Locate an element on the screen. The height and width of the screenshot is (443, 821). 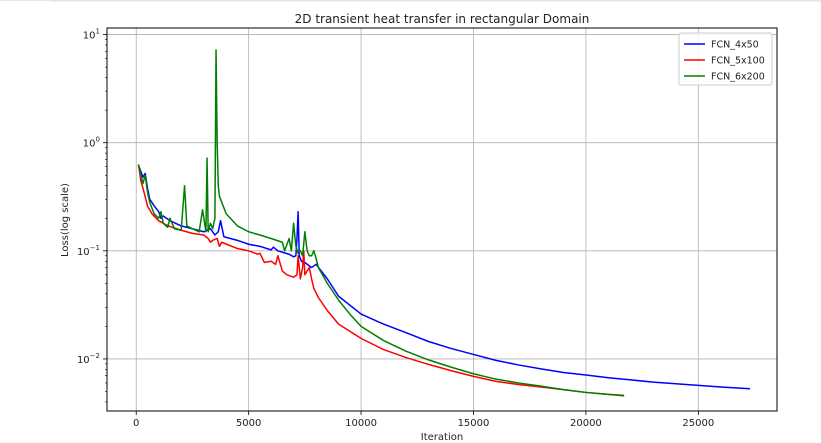
legend-label: FCN_6x200 is located at coordinates (738, 77).